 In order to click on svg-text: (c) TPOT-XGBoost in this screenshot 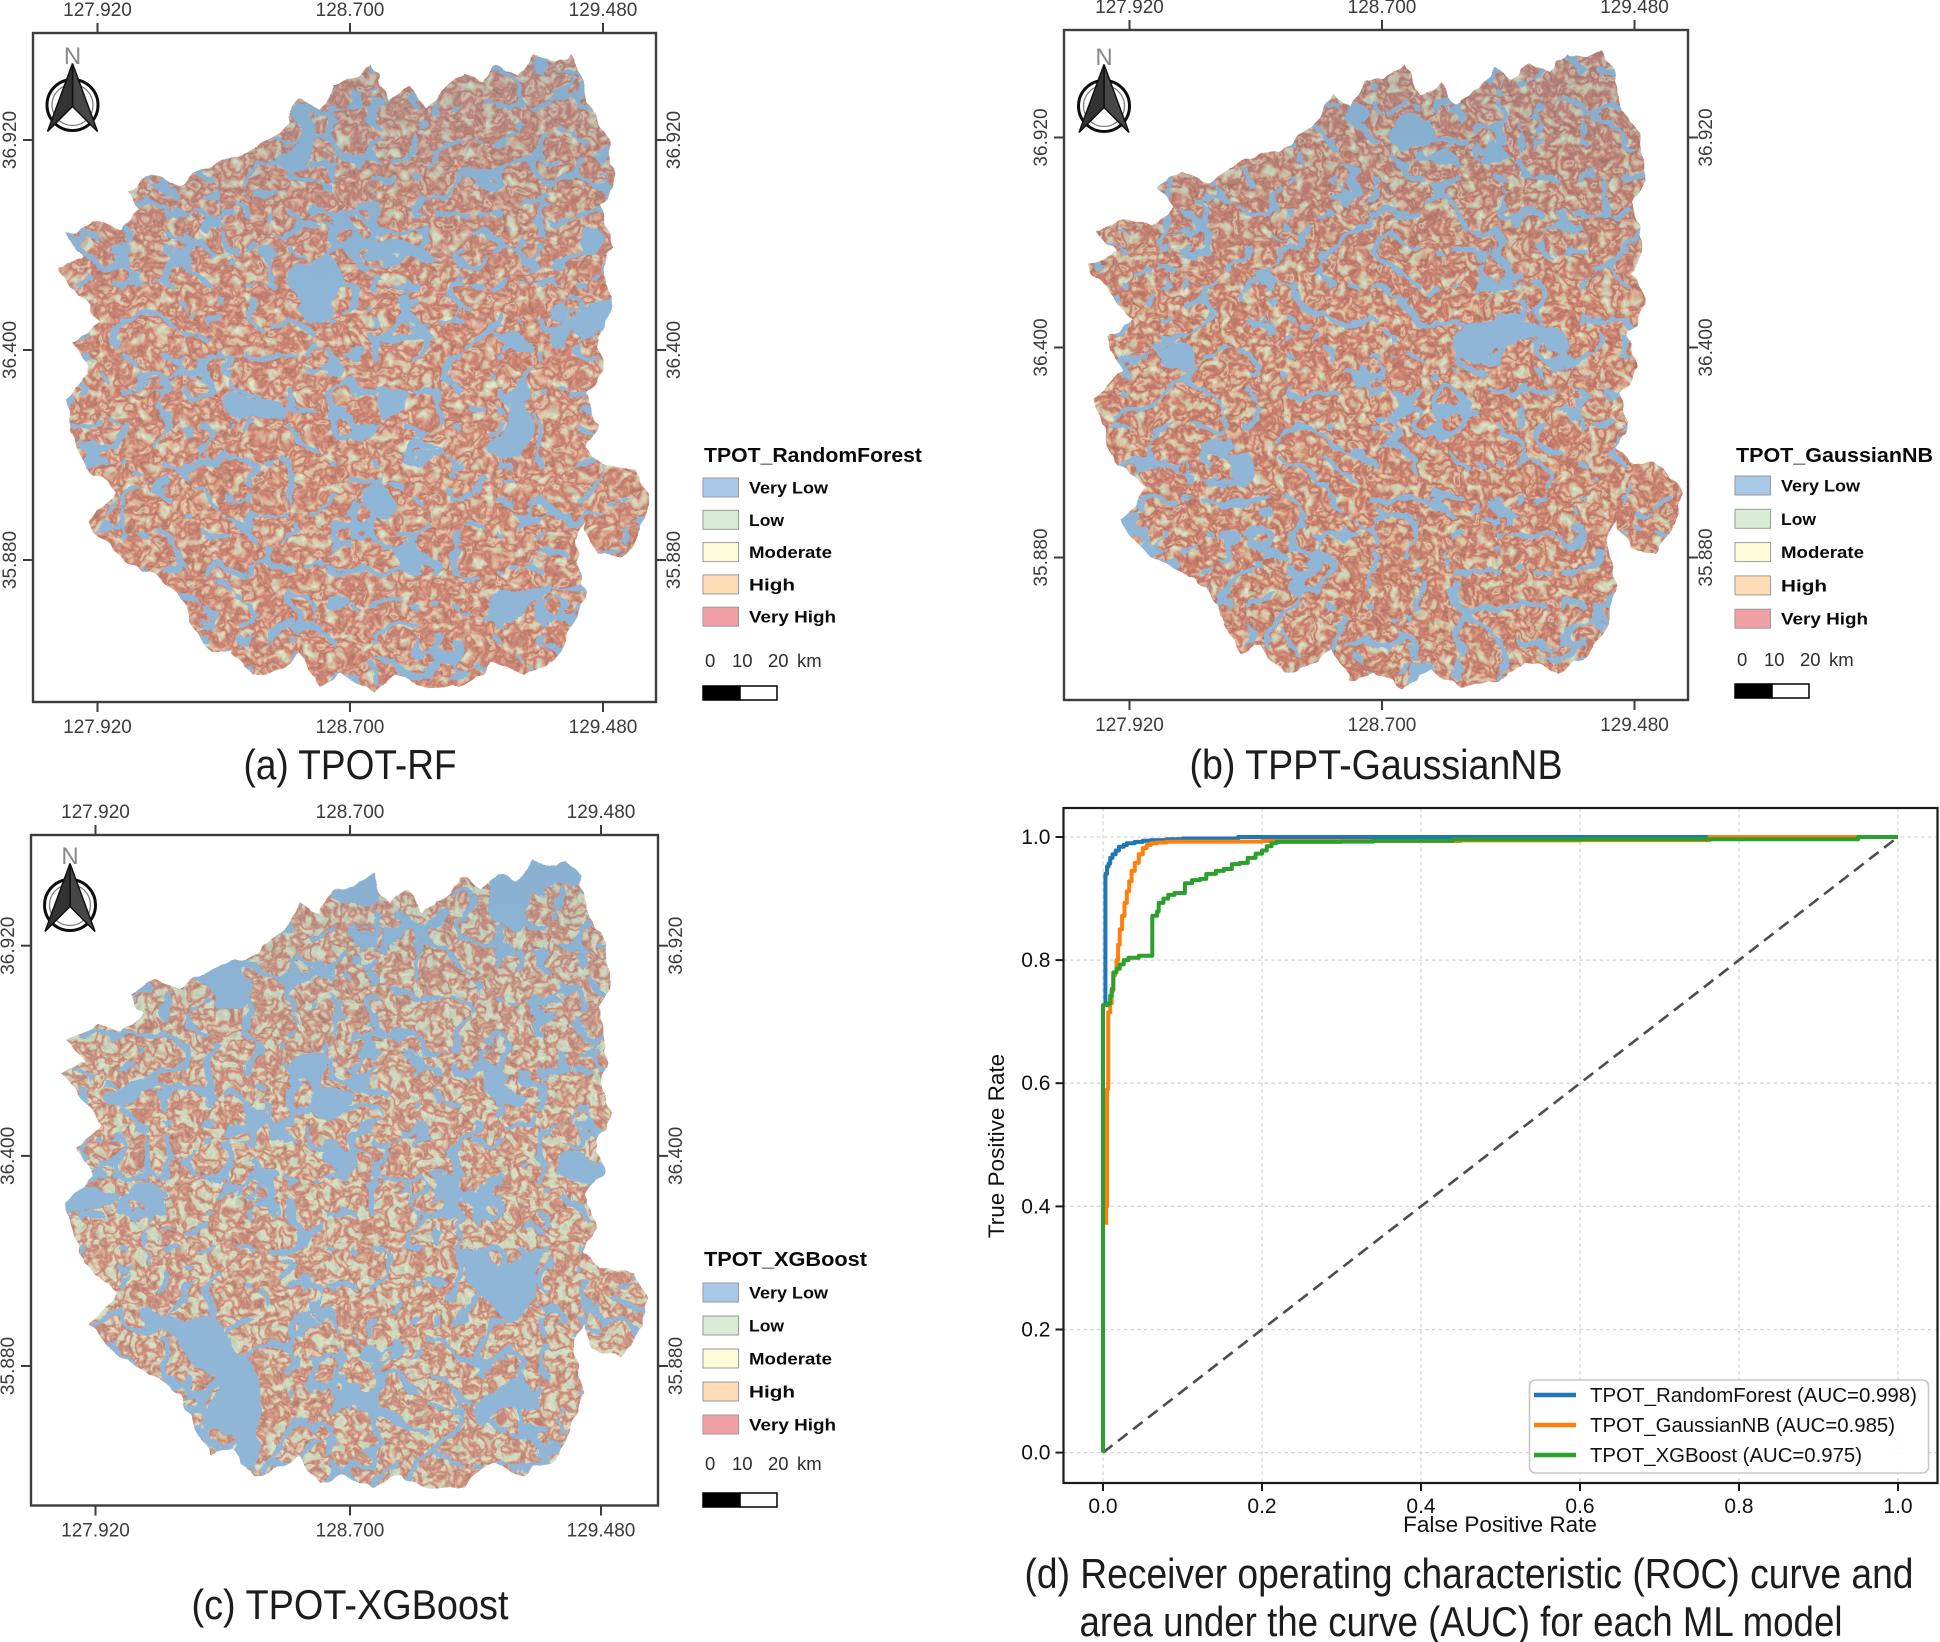, I will do `click(350, 1604)`.